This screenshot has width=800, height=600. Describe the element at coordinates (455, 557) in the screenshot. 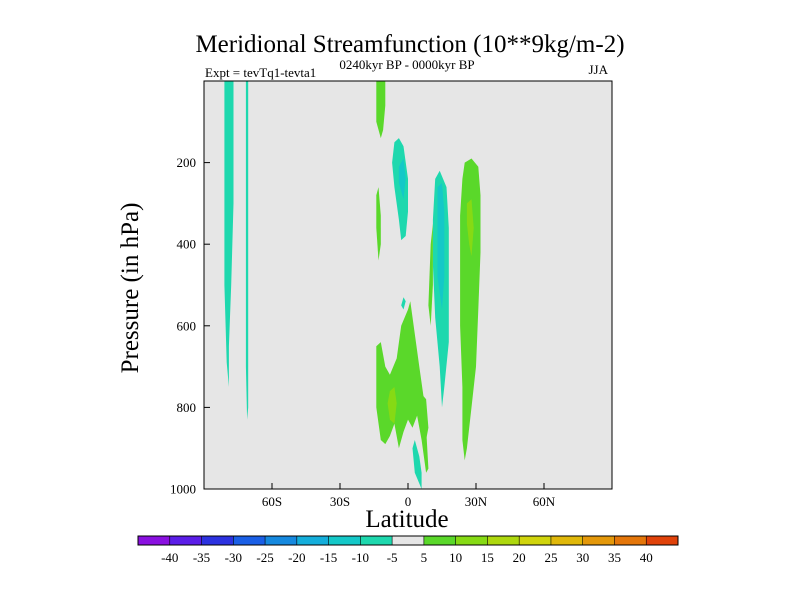

I see `colorbar-label: 10` at that location.